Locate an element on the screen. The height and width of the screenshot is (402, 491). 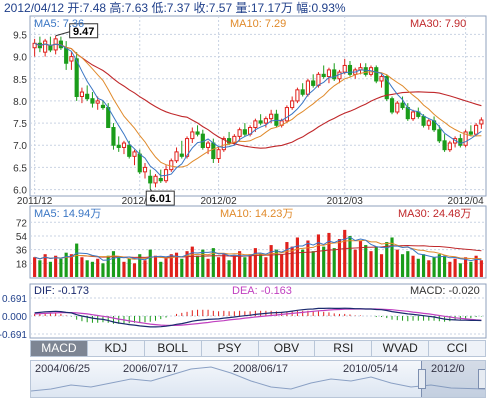
candle-x-labels: 2011/12 2012/01 2012/02 2012/03 2012/04 is located at coordinates (250, 201).